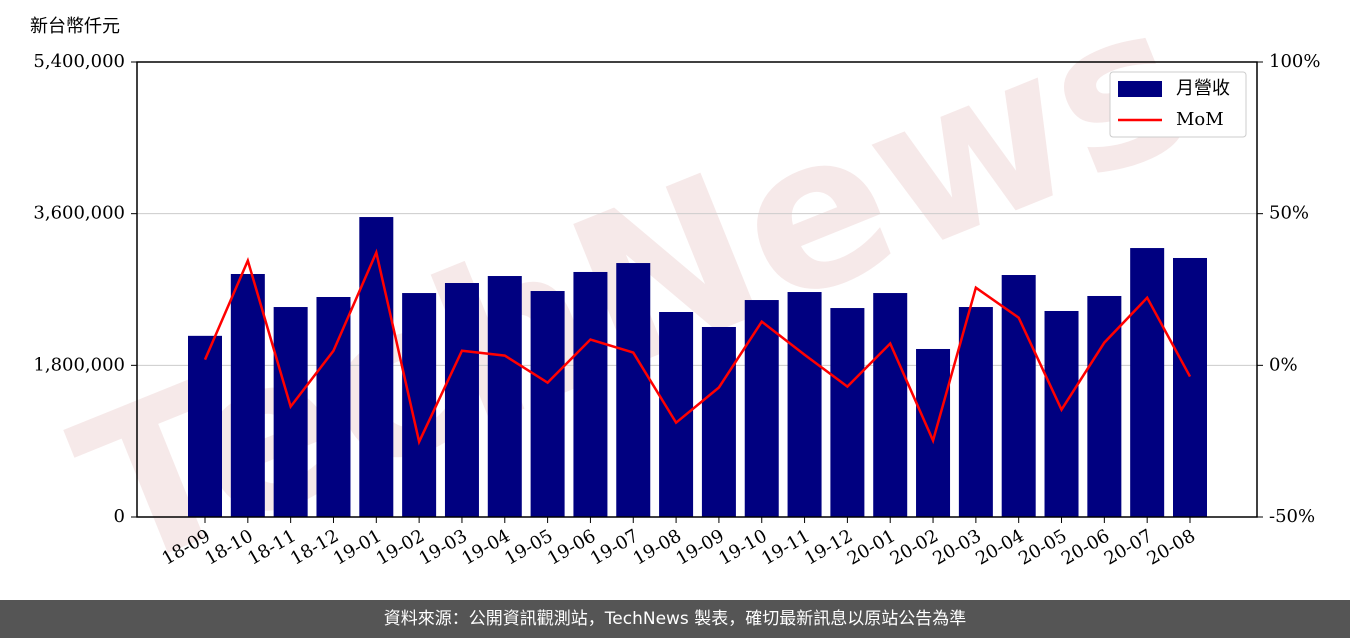 This screenshot has width=1350, height=638. Describe the element at coordinates (1128, 547) in the screenshot. I see `x-tick-label: 20-07` at that location.